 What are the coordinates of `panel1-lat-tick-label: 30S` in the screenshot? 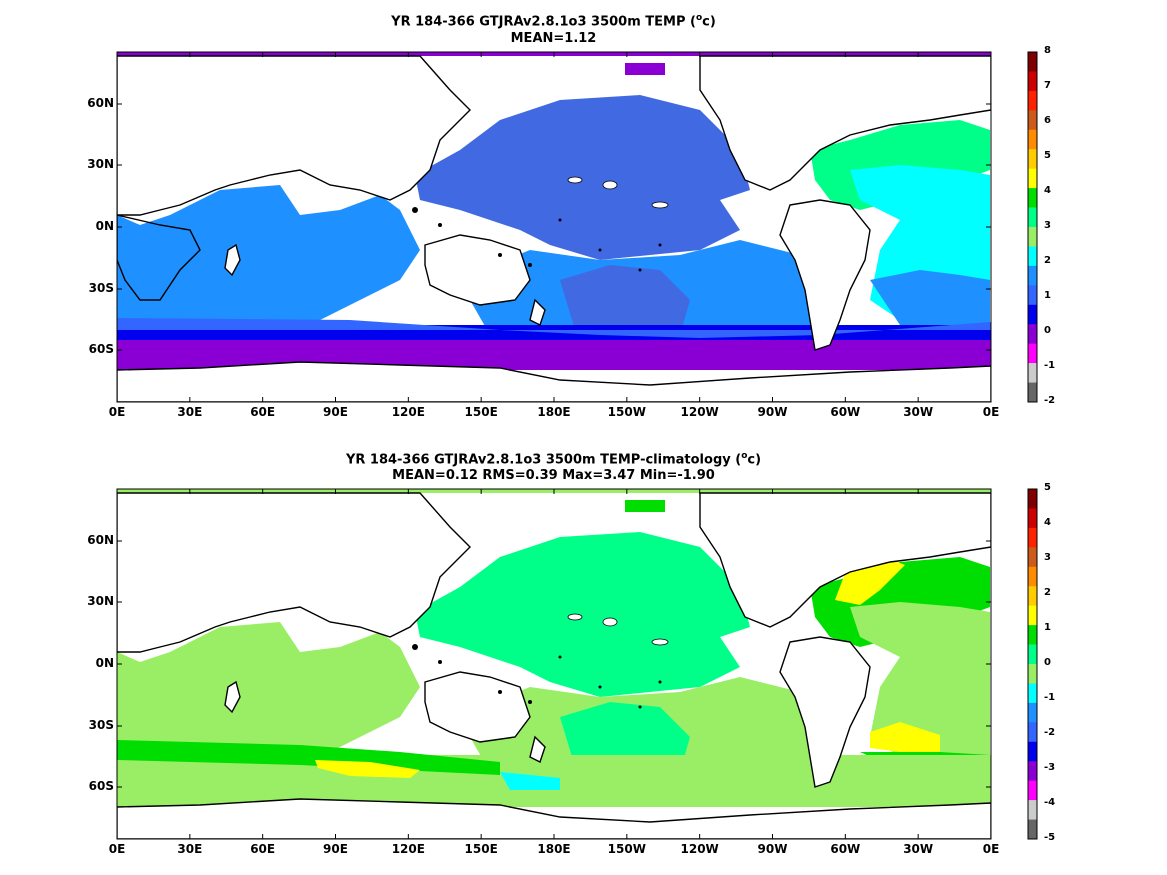 It's located at (101, 288).